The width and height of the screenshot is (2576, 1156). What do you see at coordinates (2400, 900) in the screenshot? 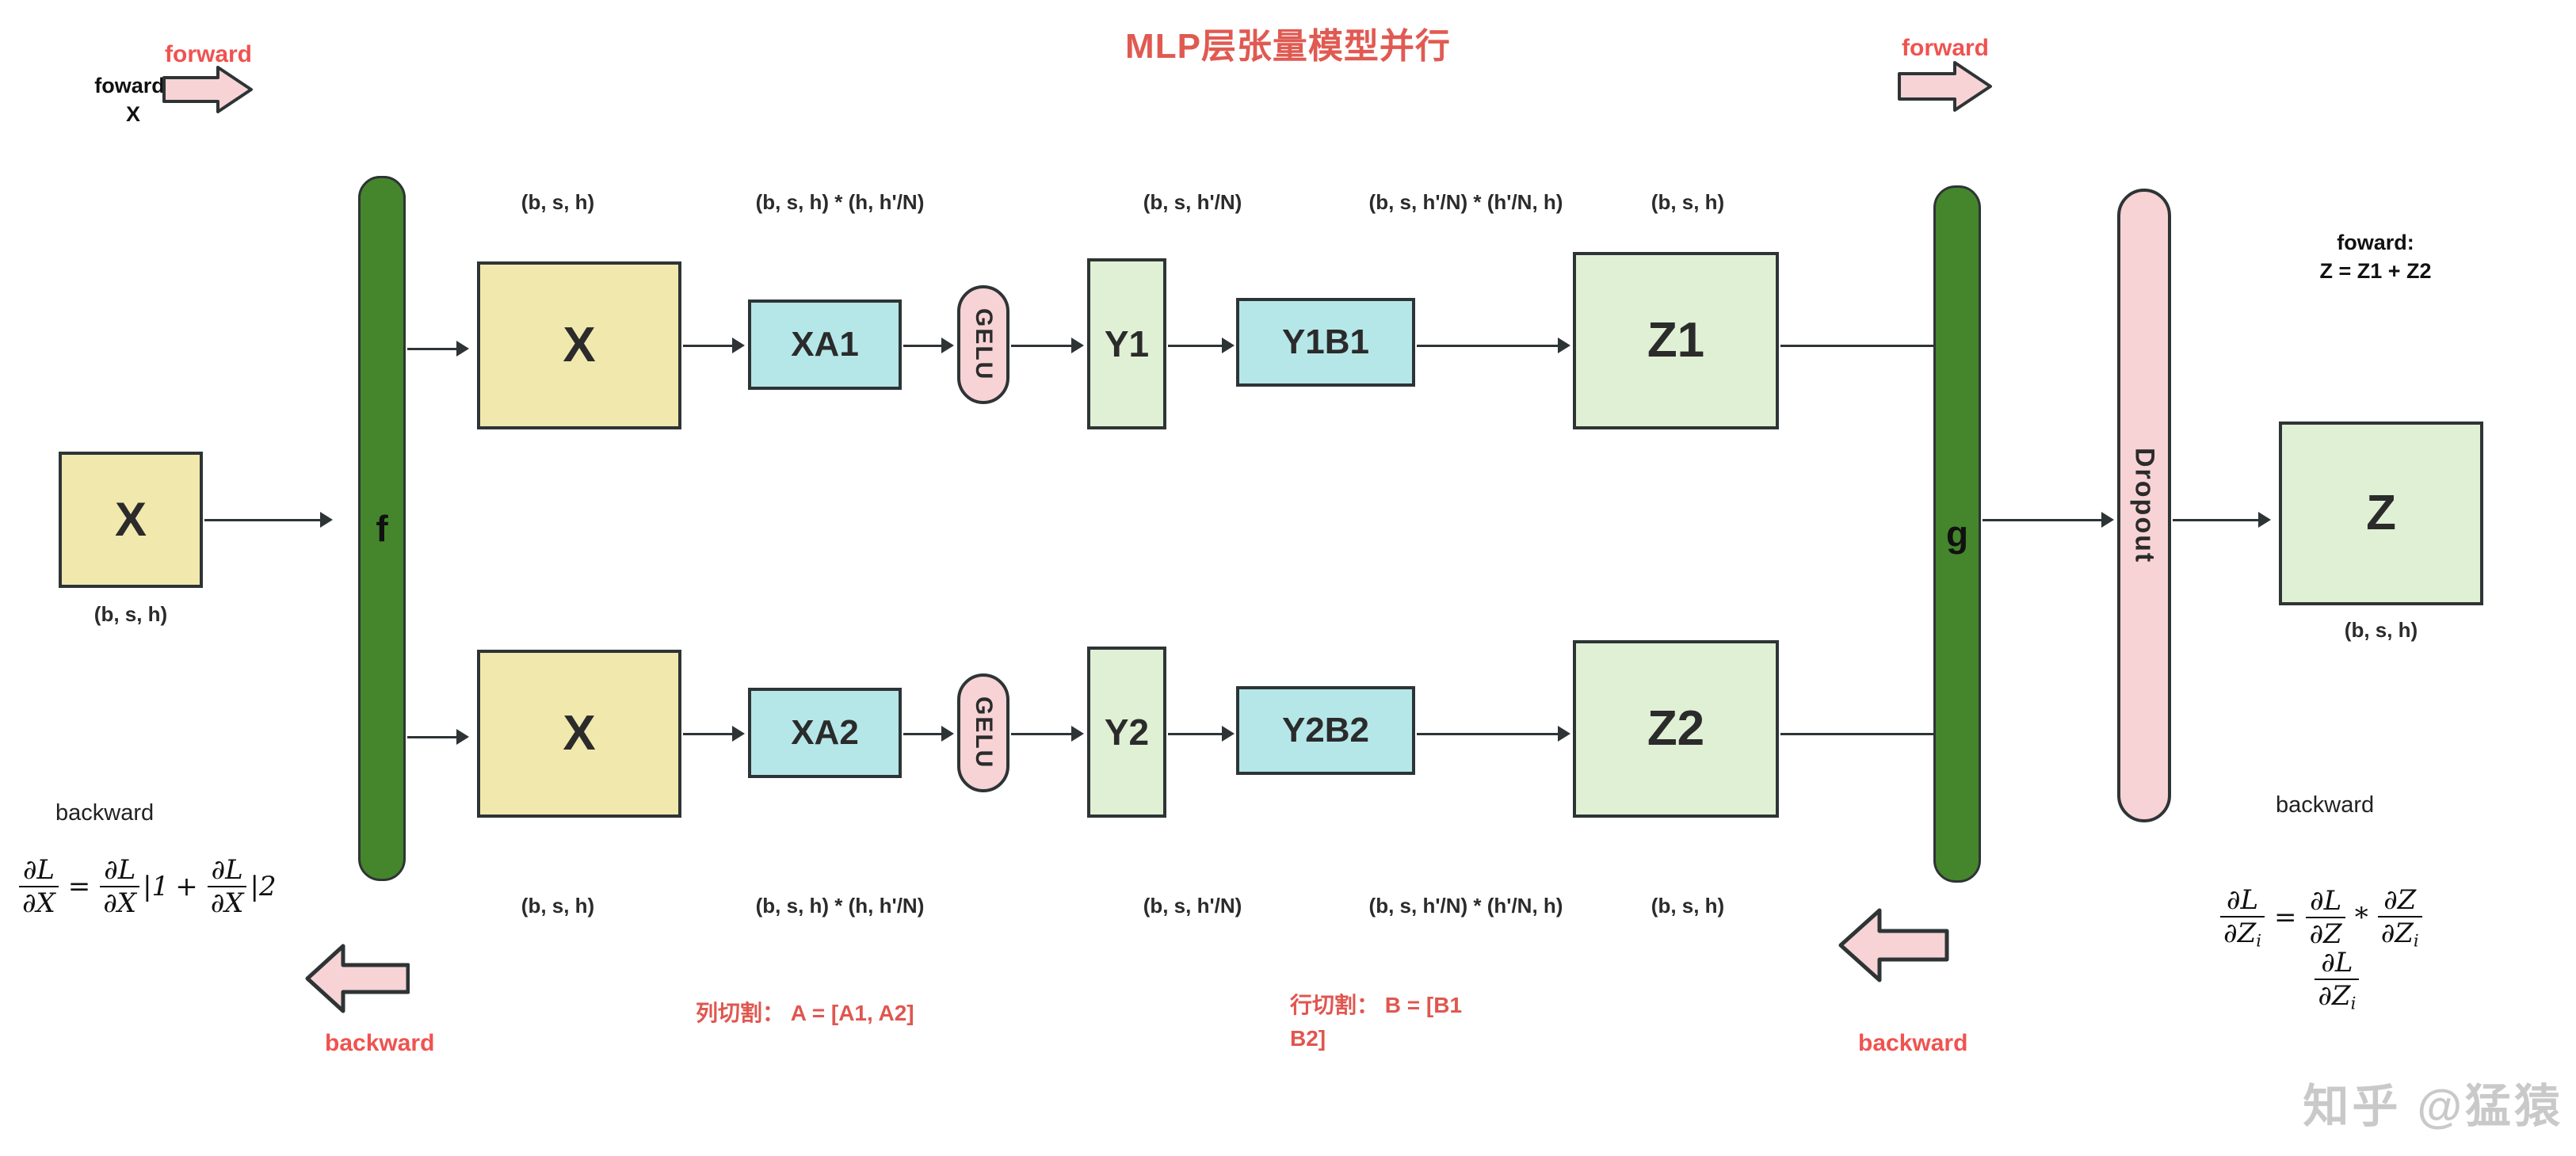
I see `rbf-t2-num: ∂Z` at bounding box center [2400, 900].